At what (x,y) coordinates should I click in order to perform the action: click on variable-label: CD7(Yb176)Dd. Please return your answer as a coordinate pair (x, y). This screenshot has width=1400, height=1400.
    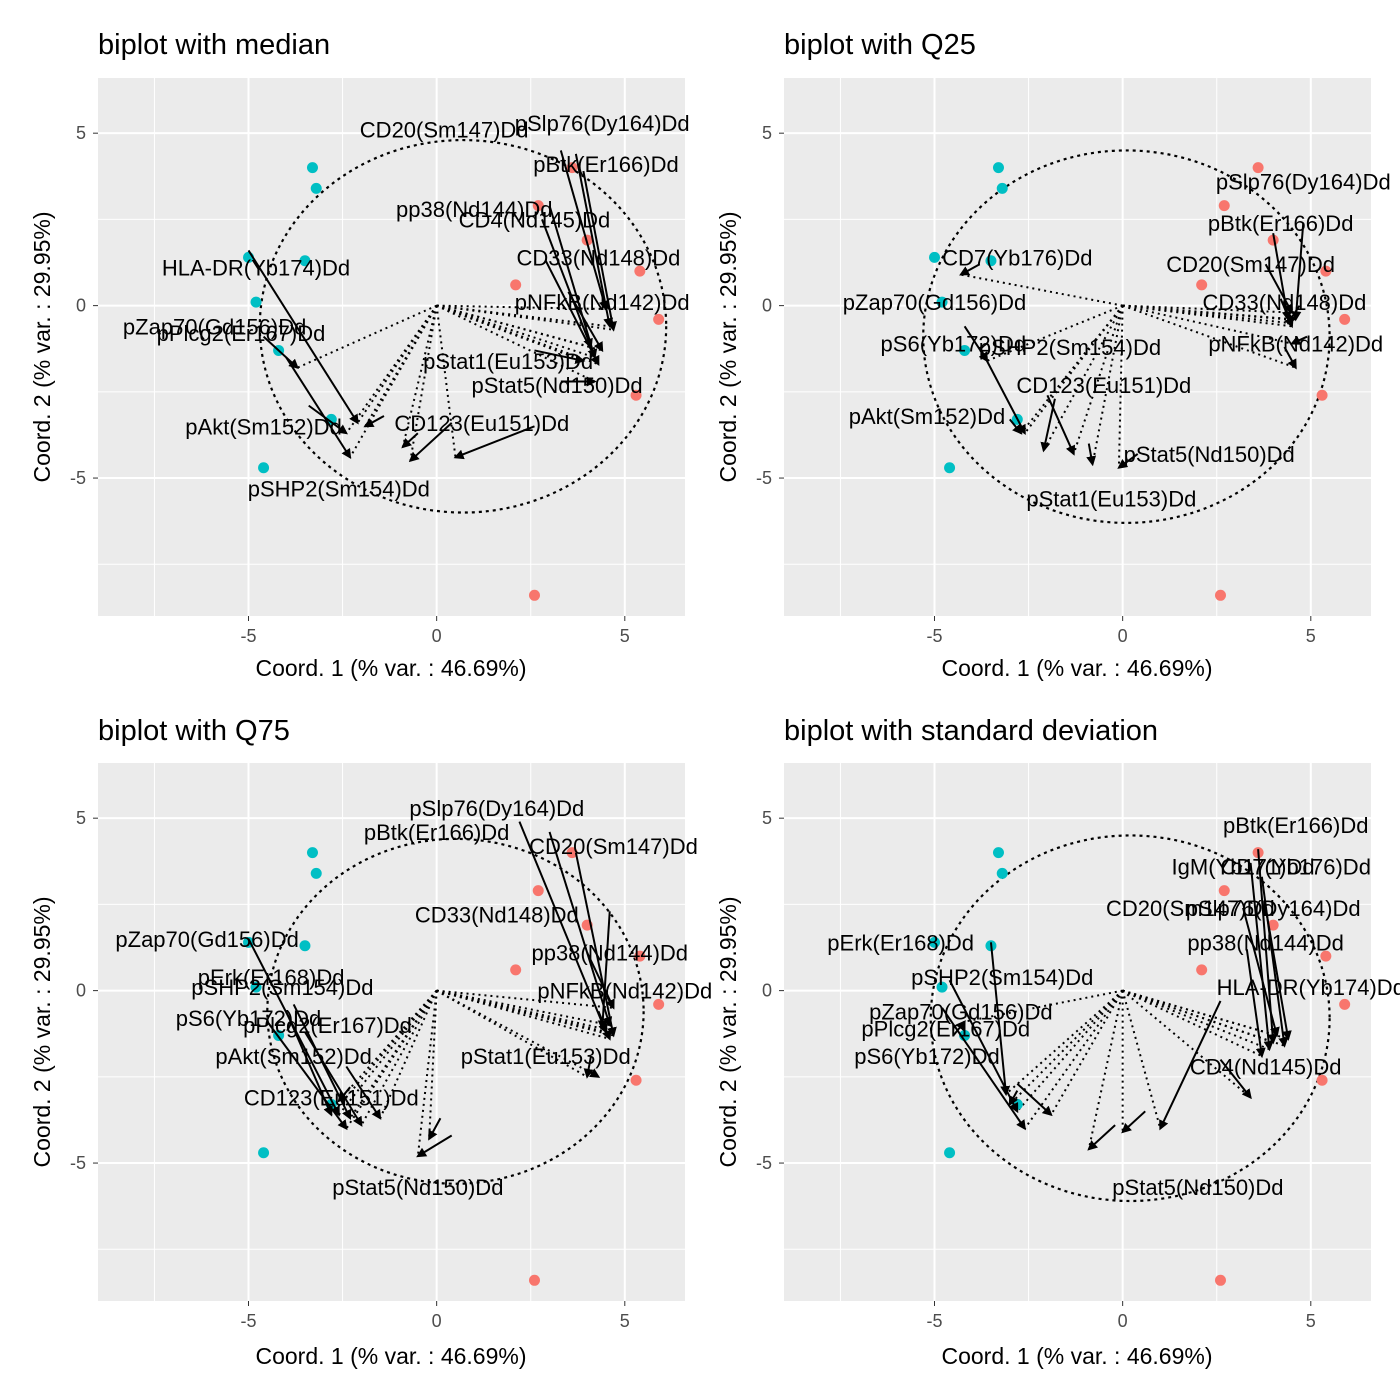
    Looking at the image, I should click on (1017, 257).